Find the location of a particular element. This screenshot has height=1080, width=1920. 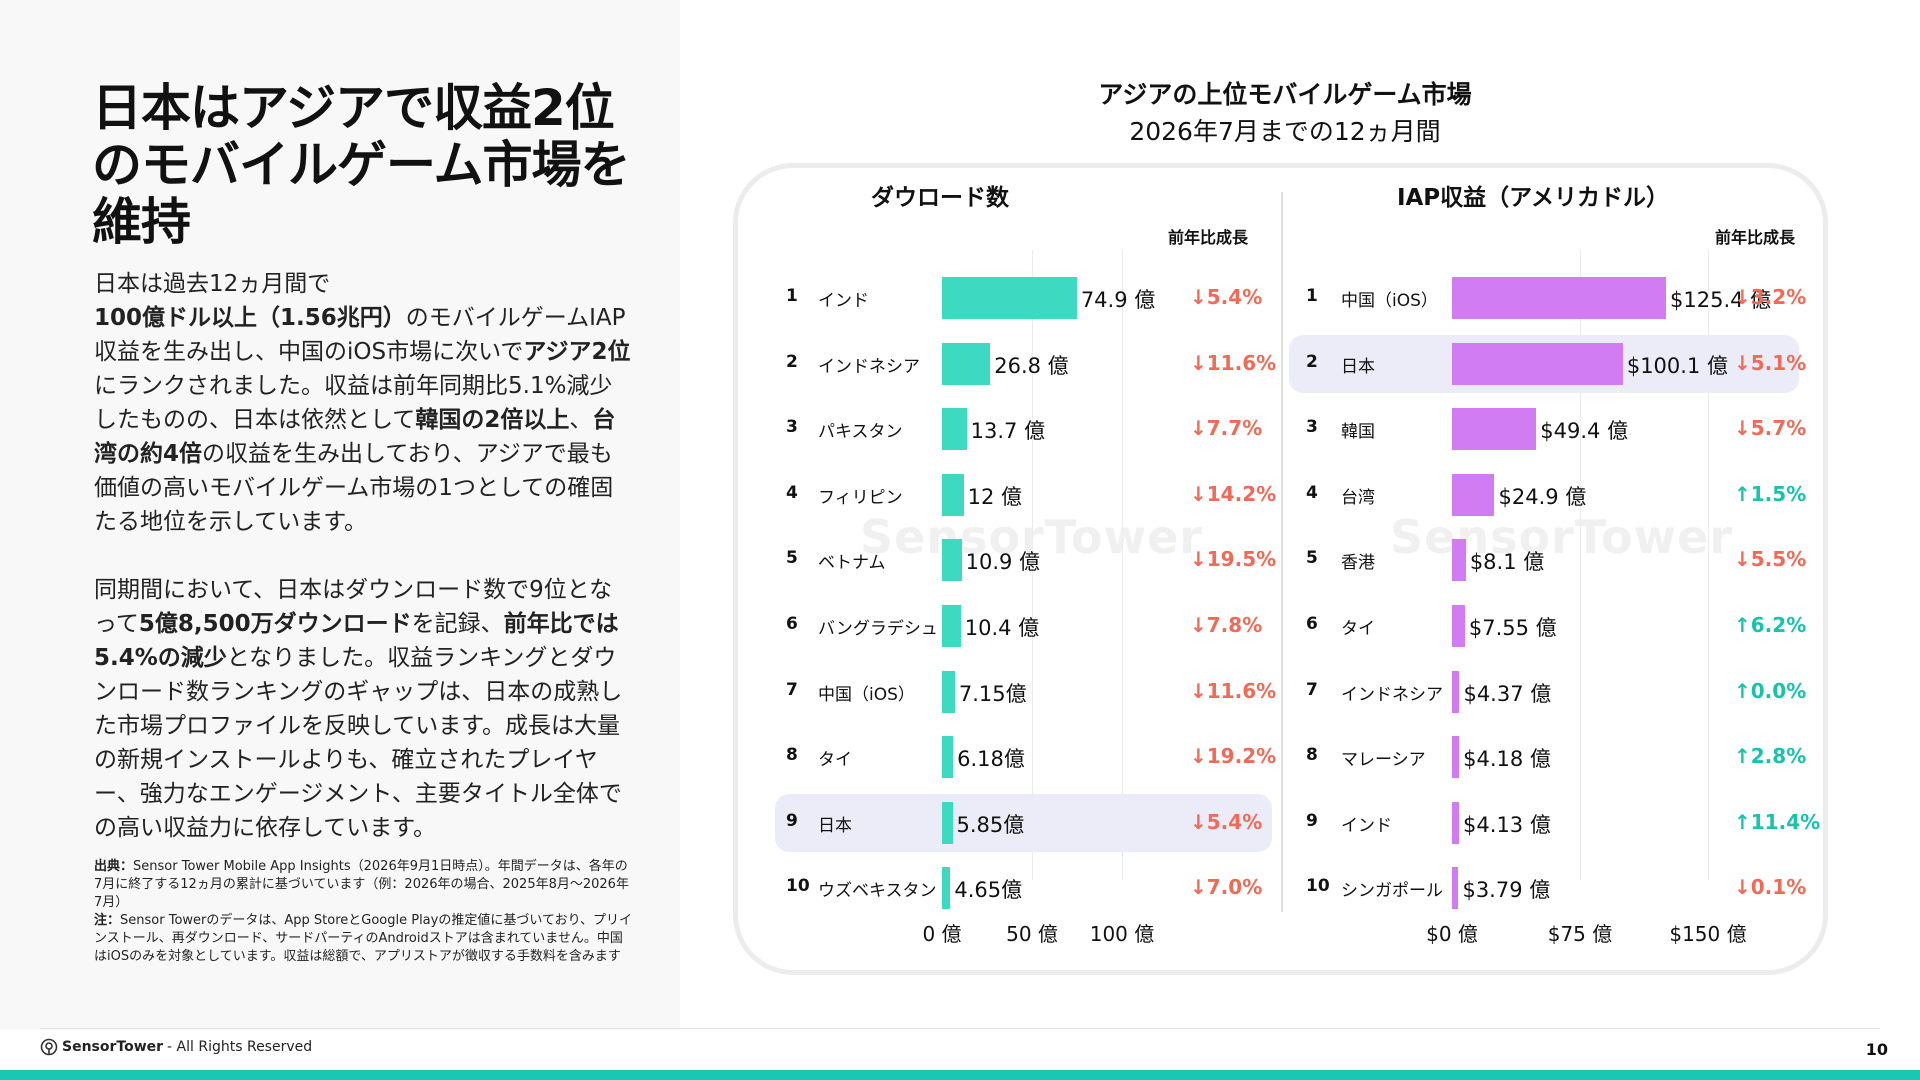

x-tick-label: 100 億 is located at coordinates (1122, 934).